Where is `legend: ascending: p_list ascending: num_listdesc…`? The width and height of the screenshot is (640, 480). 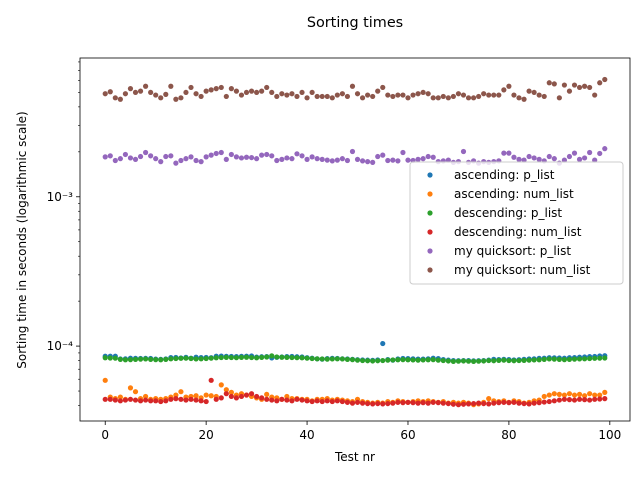
legend: ascending: p_list ascending: num_listdesc… is located at coordinates (516, 223).